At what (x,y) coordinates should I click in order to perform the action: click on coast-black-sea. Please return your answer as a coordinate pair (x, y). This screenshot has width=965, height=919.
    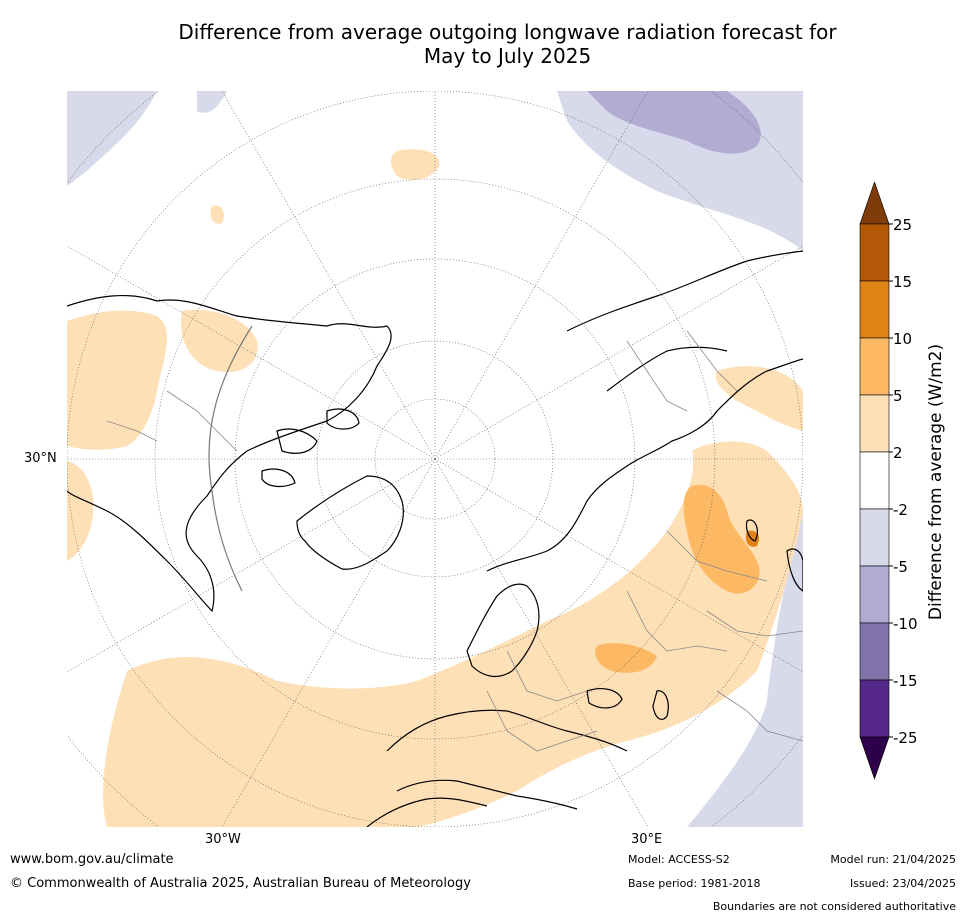
    Looking at the image, I should click on (604, 698).